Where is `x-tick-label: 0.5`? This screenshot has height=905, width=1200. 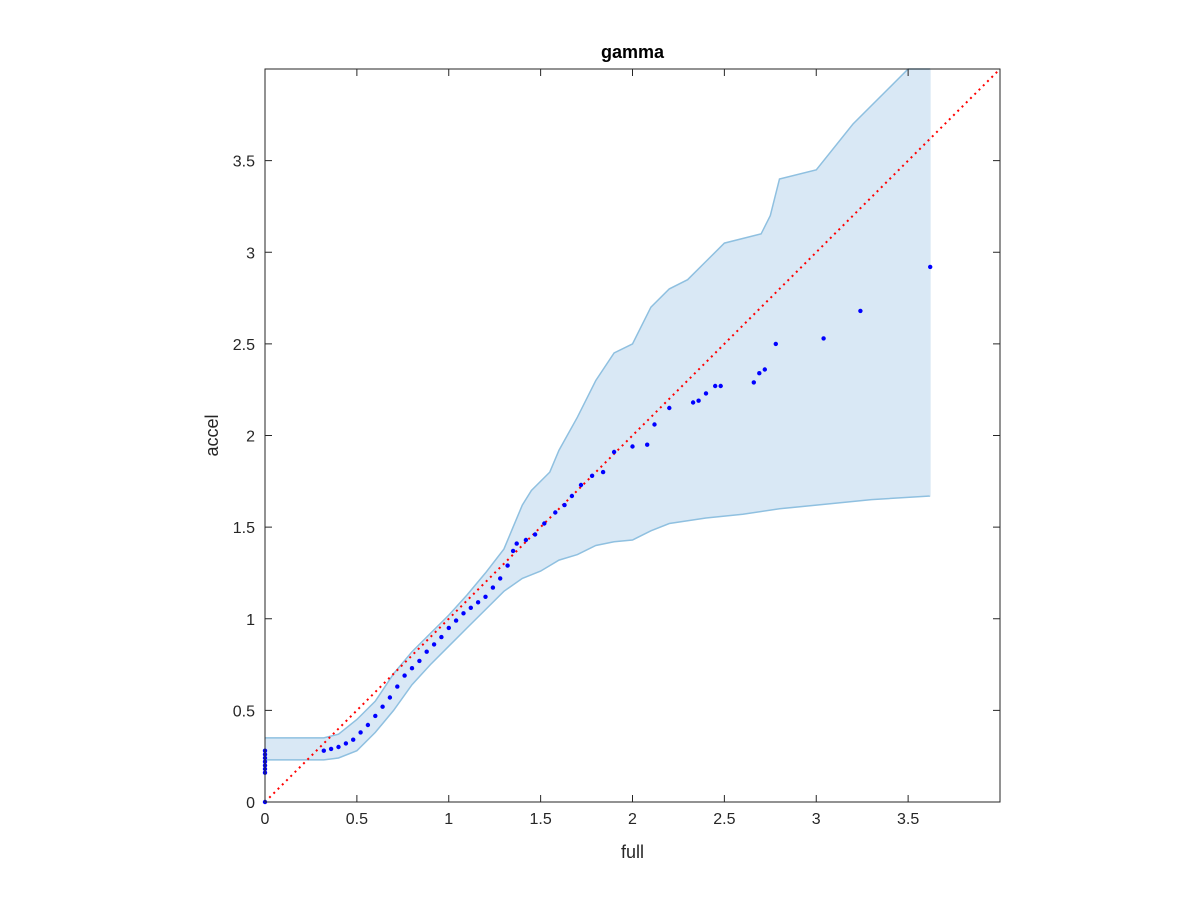
x-tick-label: 0.5 is located at coordinates (357, 819).